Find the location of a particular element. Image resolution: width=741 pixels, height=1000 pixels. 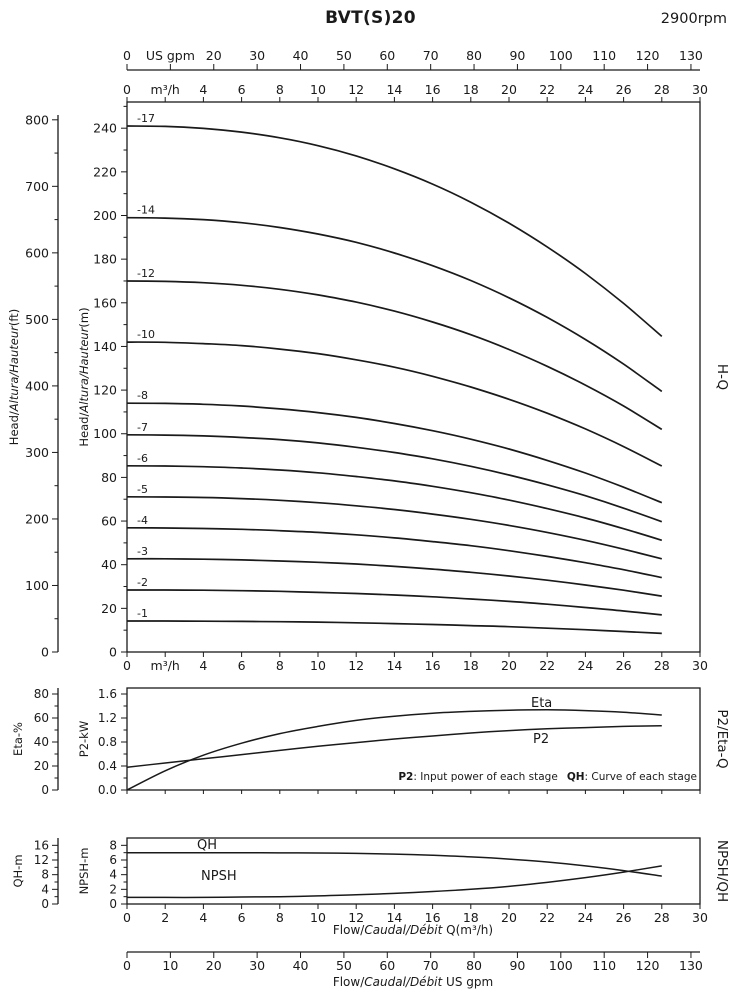

m3h-top-tick-label: 4 is located at coordinates (203, 89).